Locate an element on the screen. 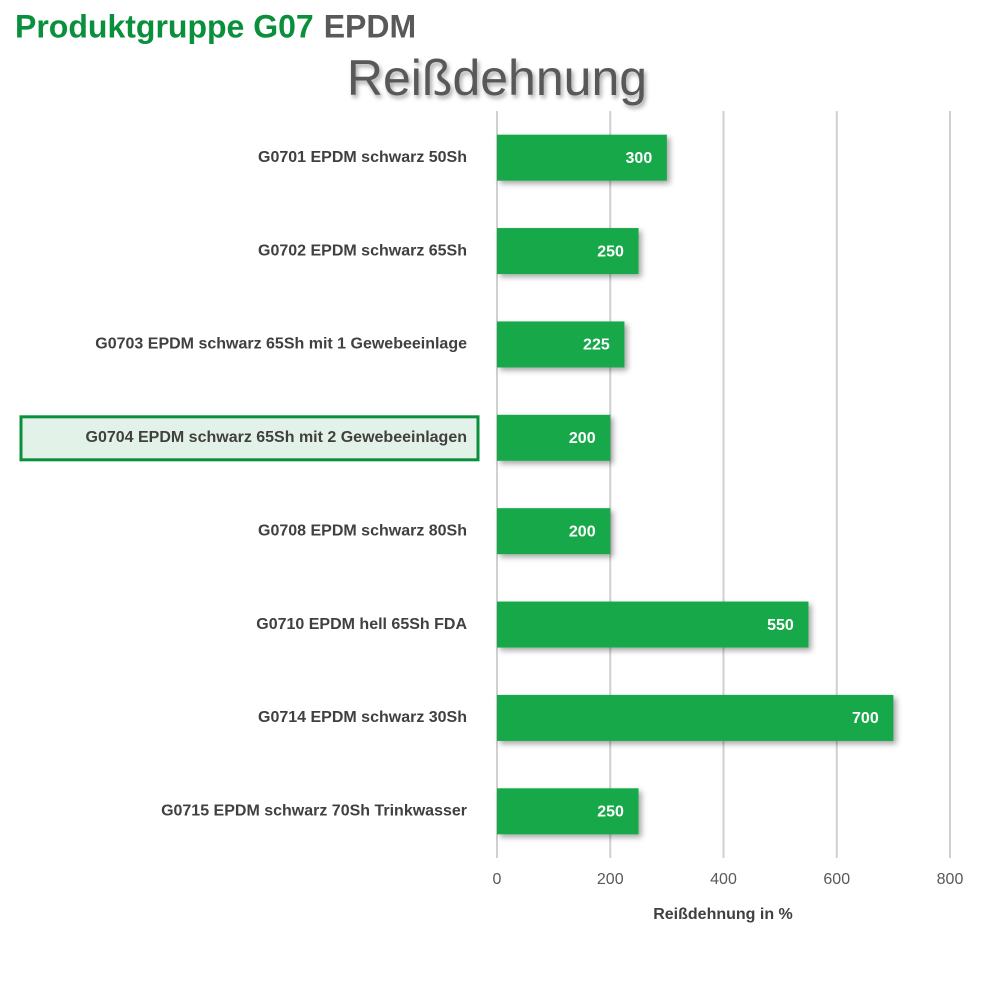  highlight-box is located at coordinates (249, 438).